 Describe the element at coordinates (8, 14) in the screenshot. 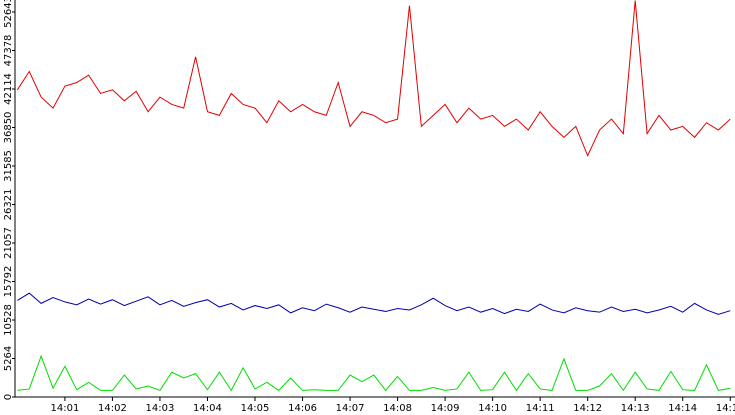

I see `y-tick-label: 52643` at that location.